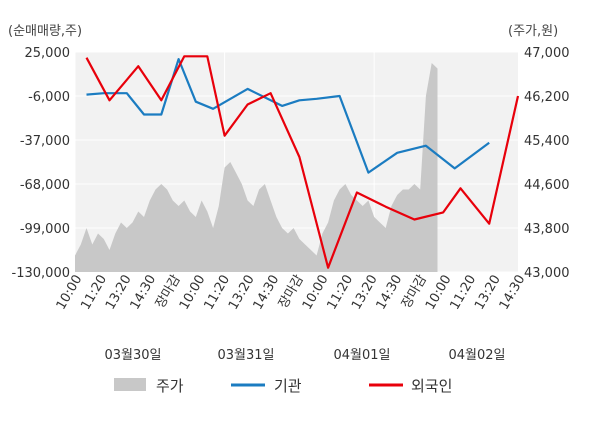 The image size is (600, 428). Describe the element at coordinates (132, 355) in the screenshot. I see `day-label: 03월30일` at that location.